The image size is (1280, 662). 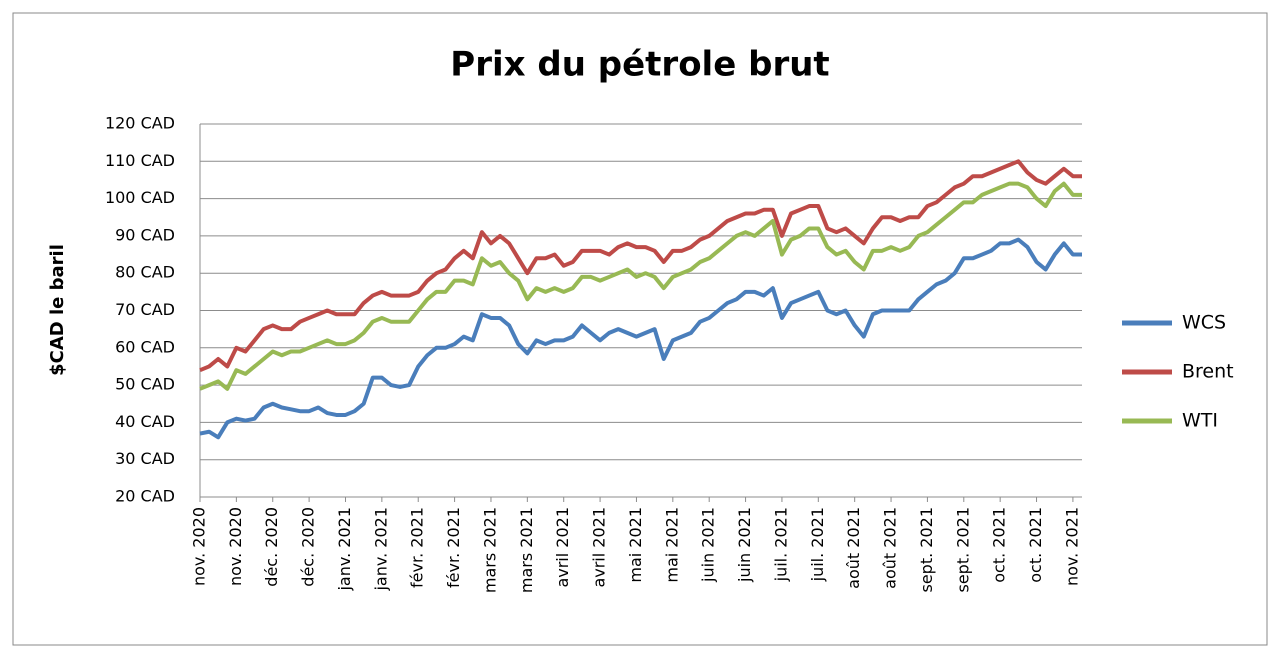 What do you see at coordinates (145, 496) in the screenshot?
I see `y-tick-label: 20 CAD` at bounding box center [145, 496].